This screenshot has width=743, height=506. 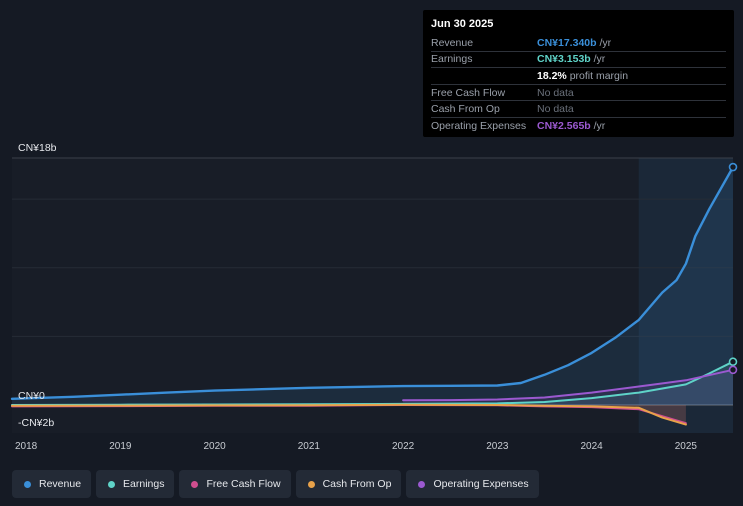 I want to click on tooltip-row: 18.2% profit margin, so click(x=578, y=75).